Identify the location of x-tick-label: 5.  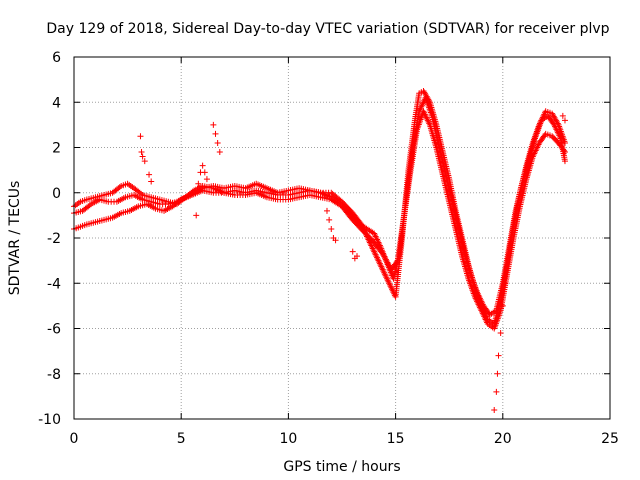
(181, 439).